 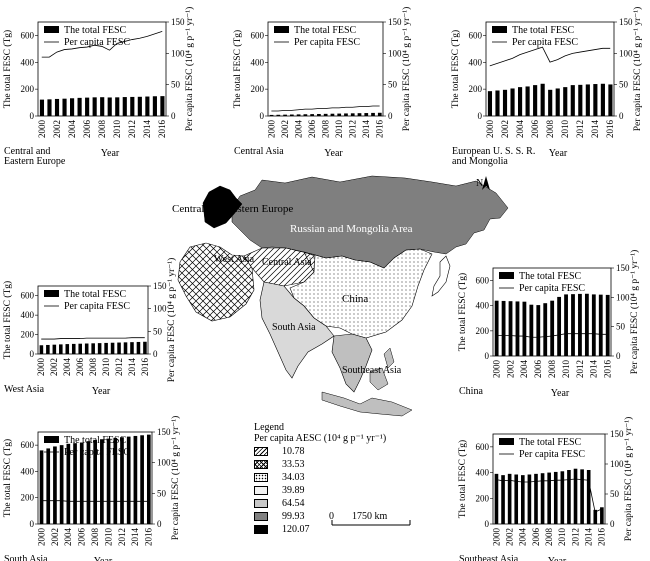 I want to click on legend-item: 33.53, so click(x=320, y=464).